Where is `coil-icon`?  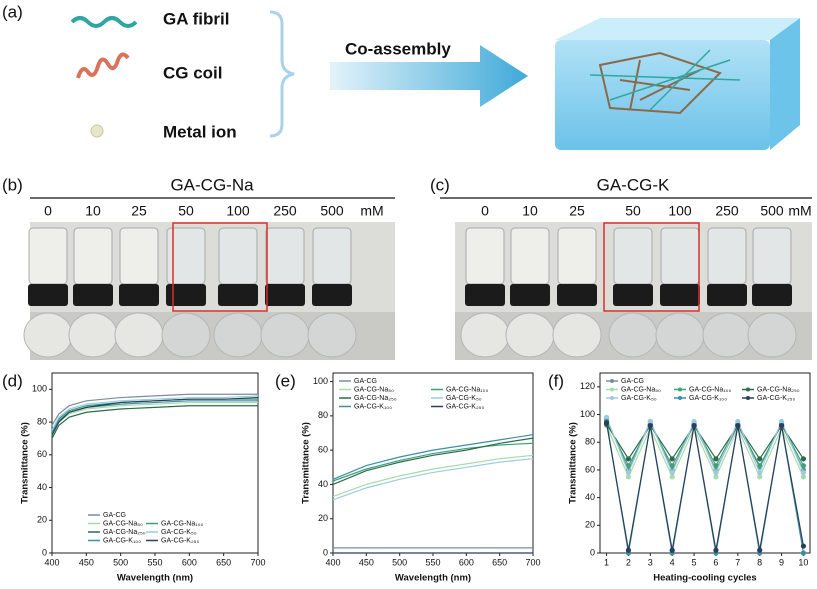 coil-icon is located at coordinates (103, 65).